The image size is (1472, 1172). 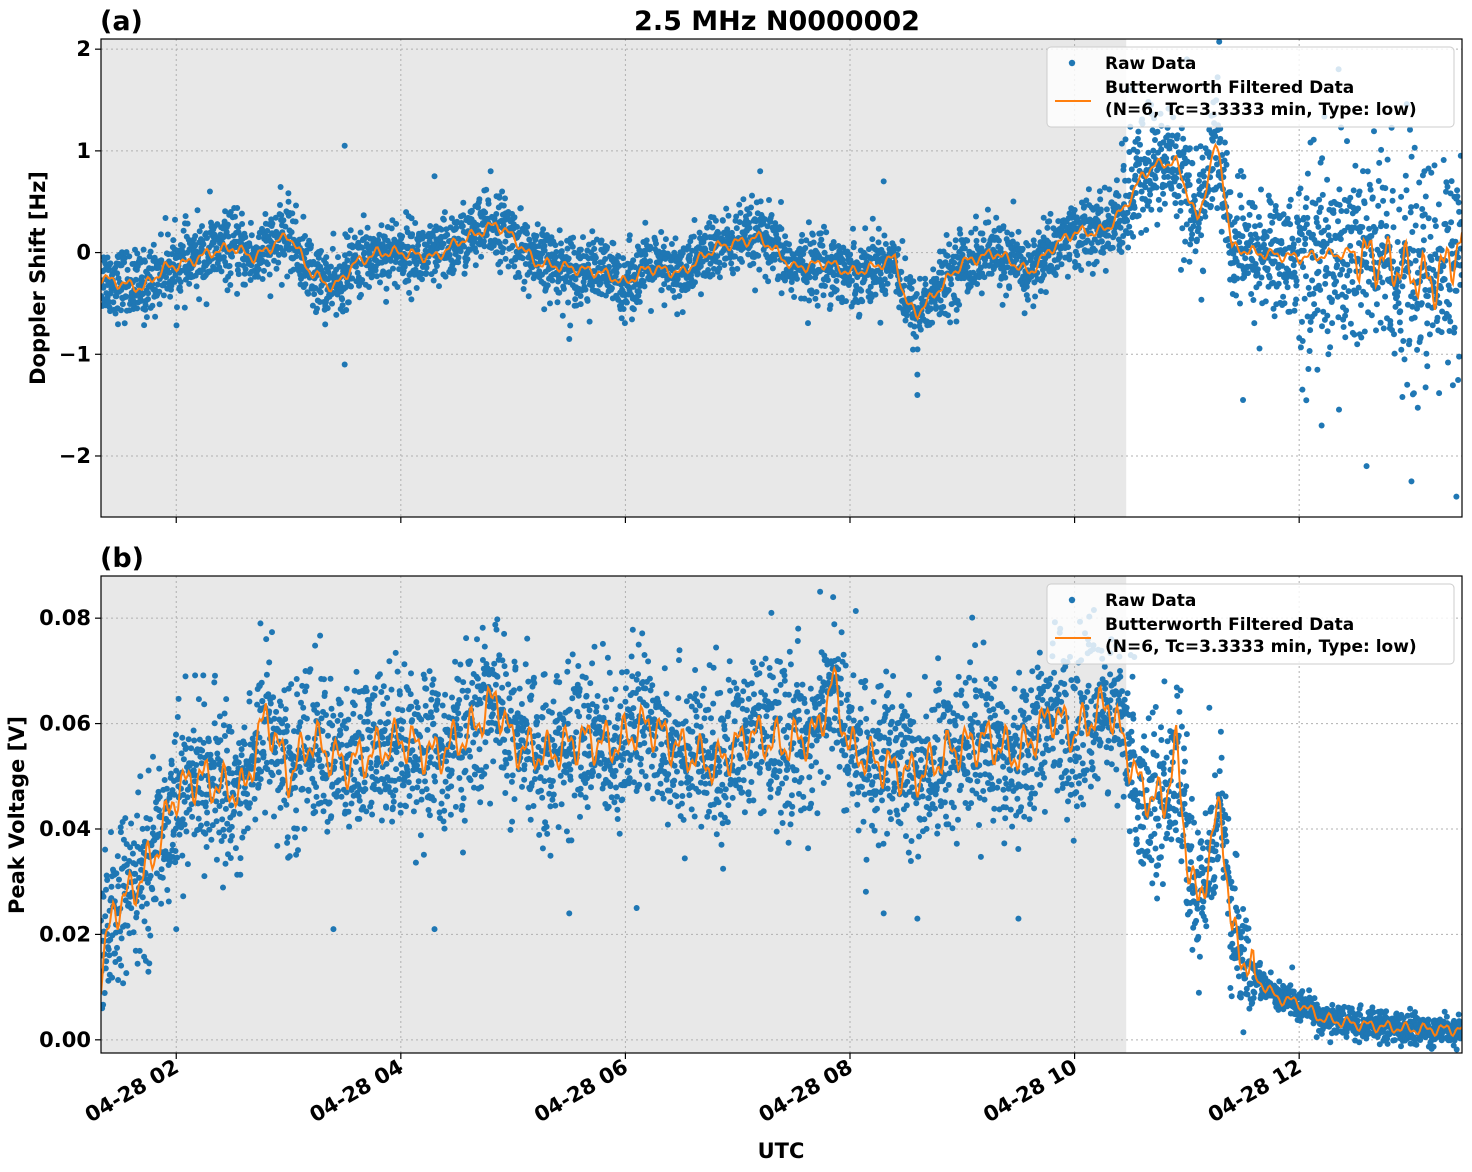 What do you see at coordinates (288, 201) in the screenshot?
I see `raw-point-outlier` at bounding box center [288, 201].